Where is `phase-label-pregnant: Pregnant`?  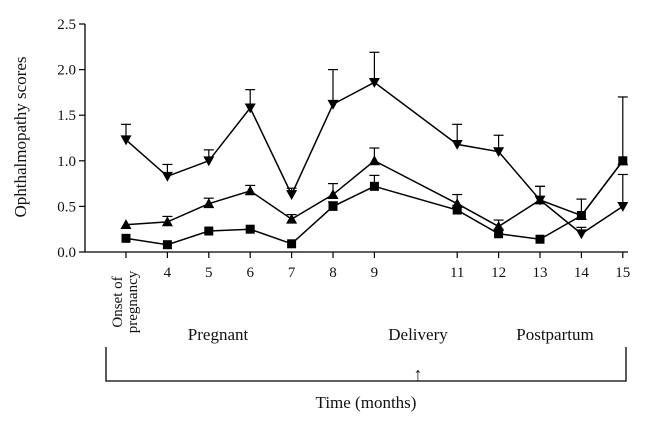 phase-label-pregnant: Pregnant is located at coordinates (218, 334).